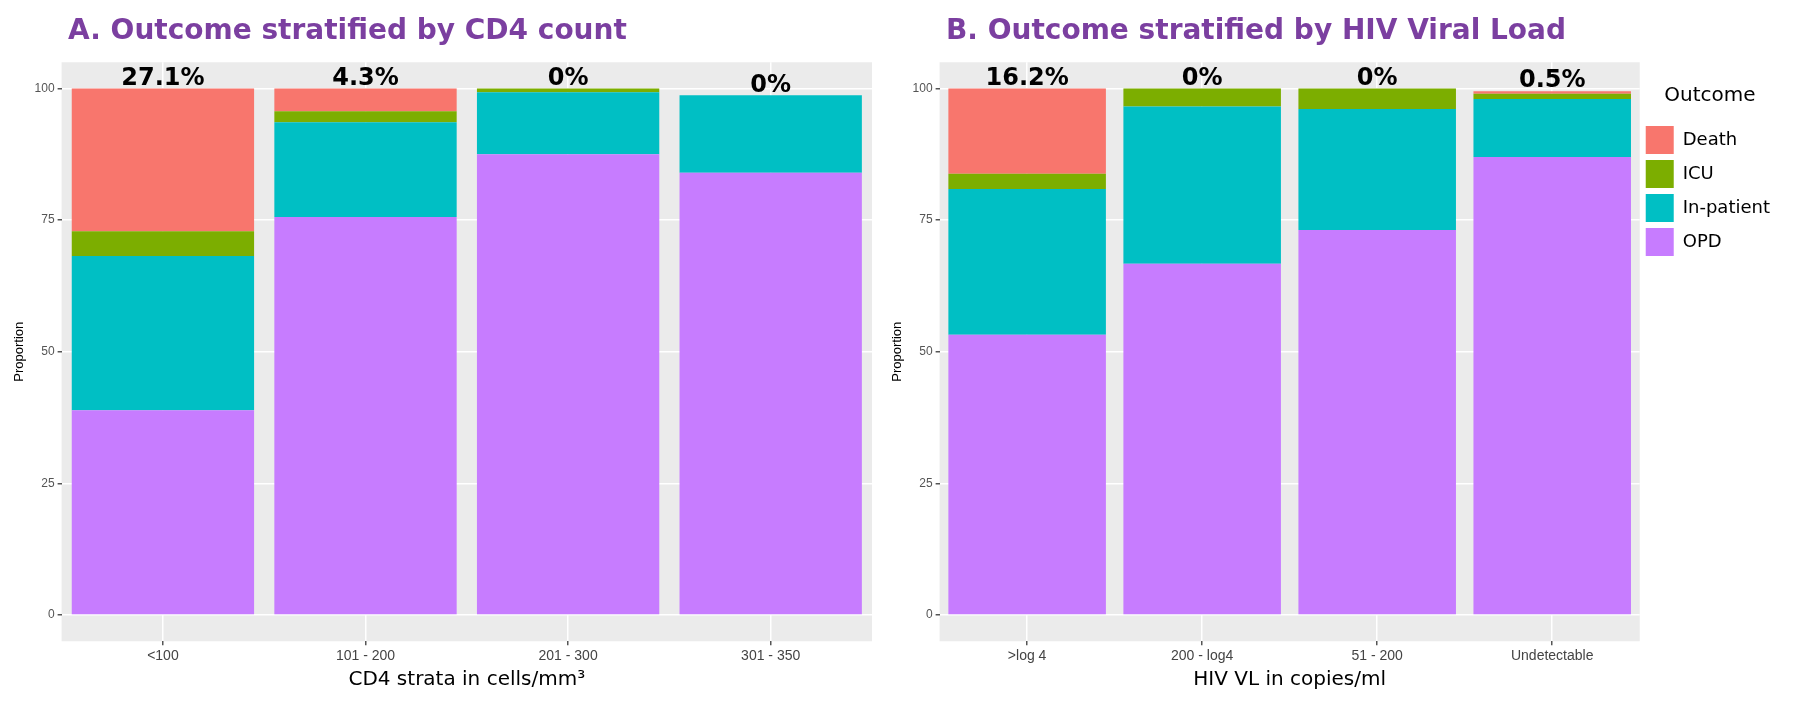 This screenshot has width=1793, height=701. What do you see at coordinates (1377, 655) in the screenshot?
I see `x-tick-label: 51 - 200` at bounding box center [1377, 655].